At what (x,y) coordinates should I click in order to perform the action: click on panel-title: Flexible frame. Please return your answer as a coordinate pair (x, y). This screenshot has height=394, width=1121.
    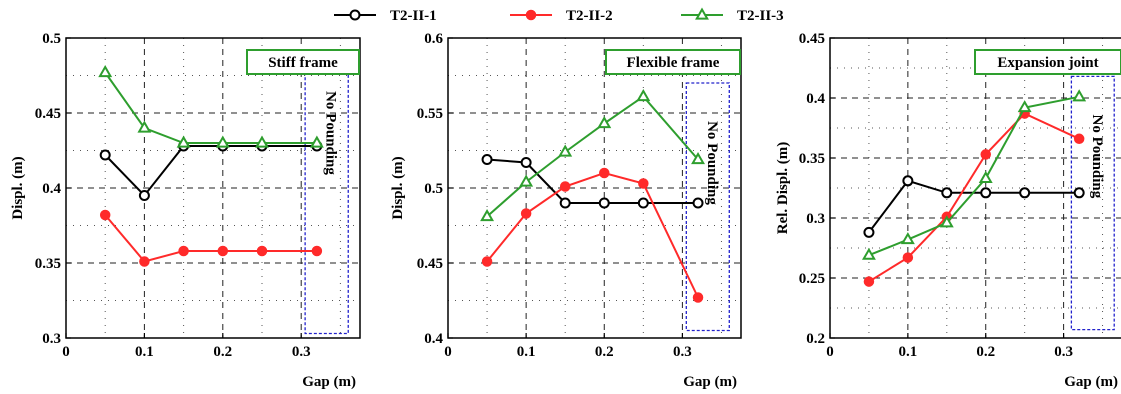
    Looking at the image, I should click on (673, 63).